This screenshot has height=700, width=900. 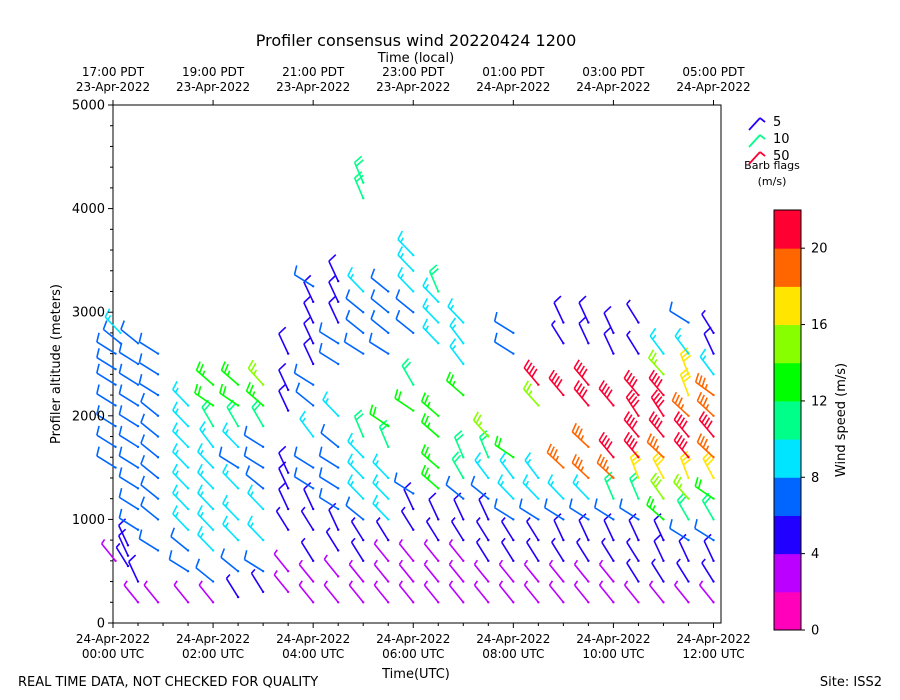 What do you see at coordinates (815, 478) in the screenshot?
I see `colorbar-tick-label: 8` at bounding box center [815, 478].